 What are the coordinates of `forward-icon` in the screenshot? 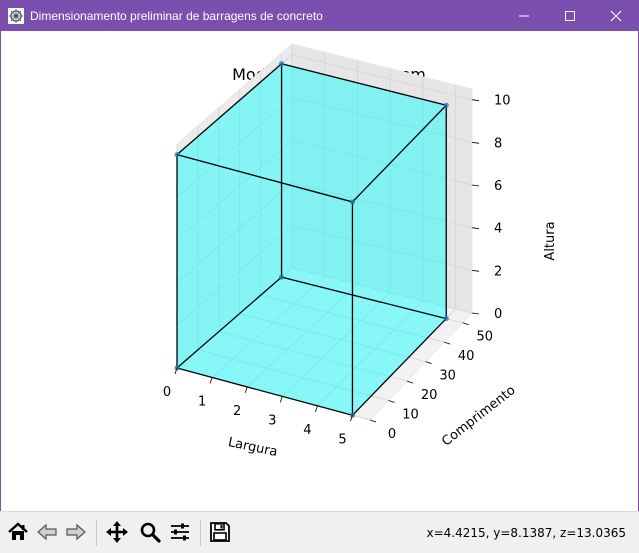 It's located at (76, 532).